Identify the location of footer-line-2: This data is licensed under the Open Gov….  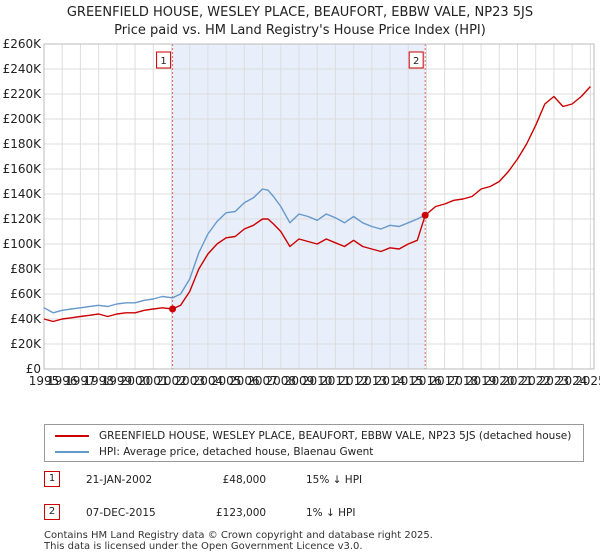
(203, 546).